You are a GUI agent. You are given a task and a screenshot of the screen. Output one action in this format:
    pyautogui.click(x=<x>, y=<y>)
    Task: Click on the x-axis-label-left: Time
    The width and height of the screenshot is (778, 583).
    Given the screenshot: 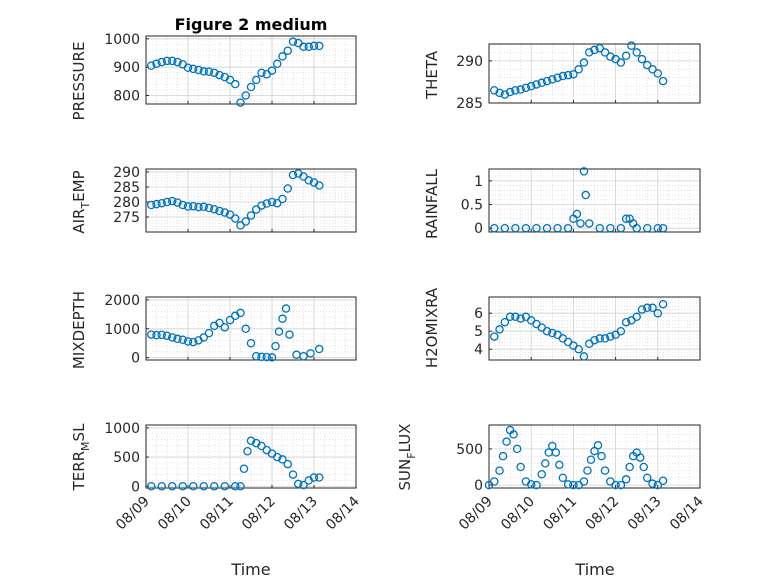 What is the action you would take?
    pyautogui.click(x=250, y=569)
    